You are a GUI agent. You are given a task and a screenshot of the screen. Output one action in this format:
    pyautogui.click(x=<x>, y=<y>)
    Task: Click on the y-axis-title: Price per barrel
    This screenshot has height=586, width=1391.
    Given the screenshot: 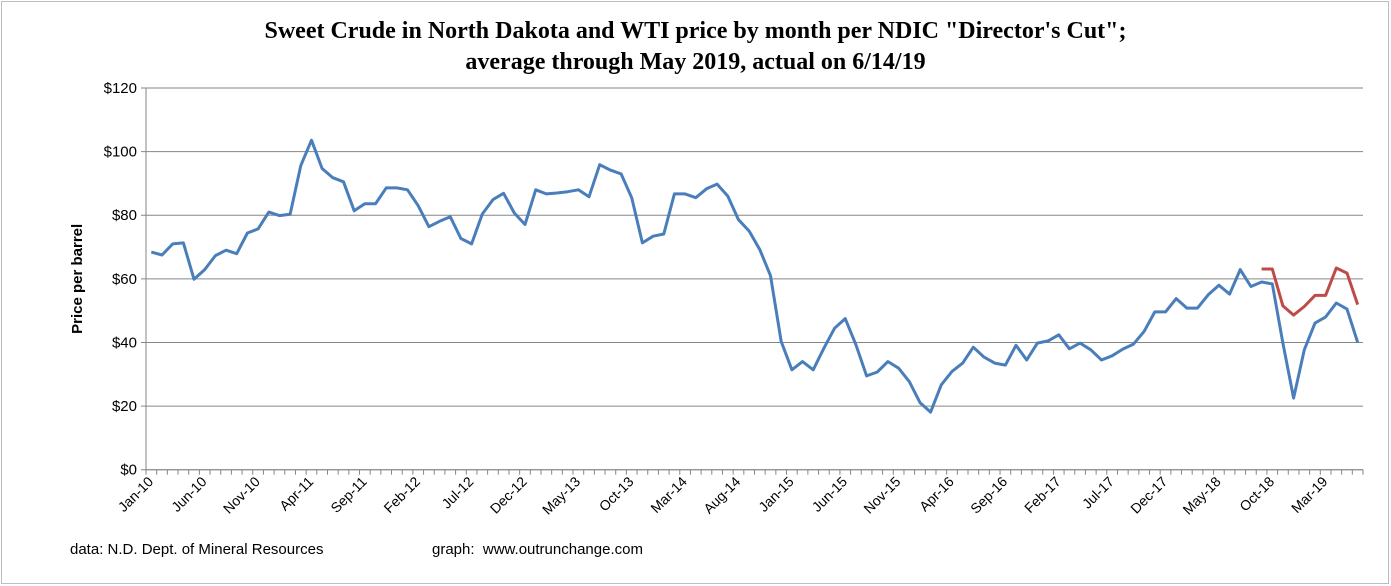 What is the action you would take?
    pyautogui.click(x=77, y=279)
    